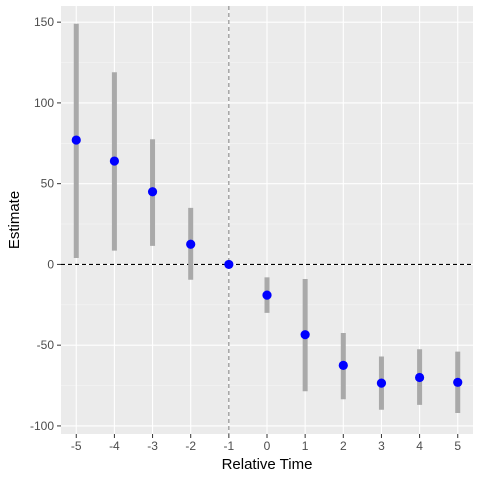 This screenshot has width=480, height=480. I want to click on y-axis-title: Estimate, so click(14, 220).